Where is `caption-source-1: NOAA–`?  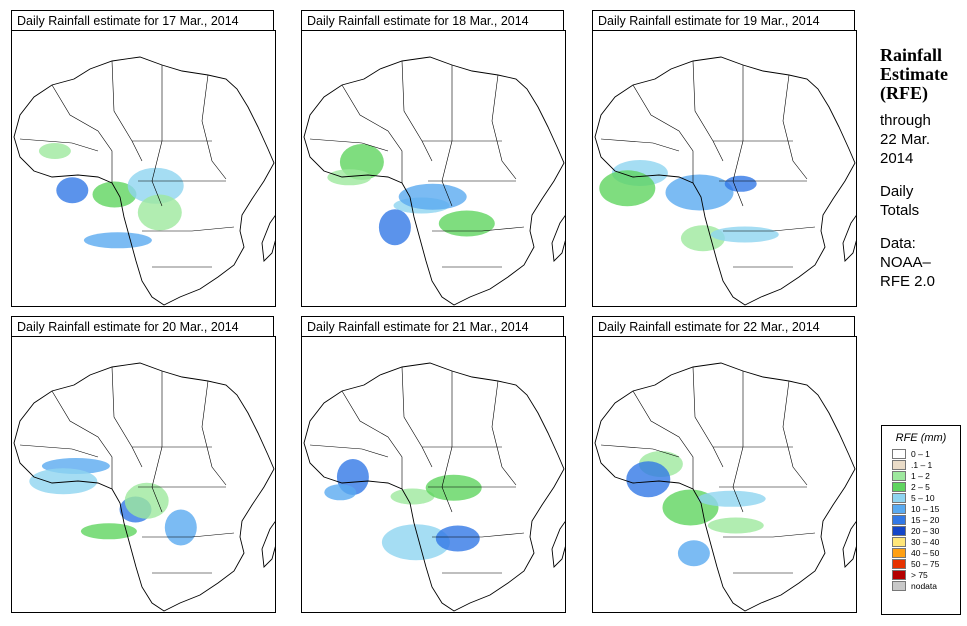
caption-source-1: NOAA– is located at coordinates (905, 262).